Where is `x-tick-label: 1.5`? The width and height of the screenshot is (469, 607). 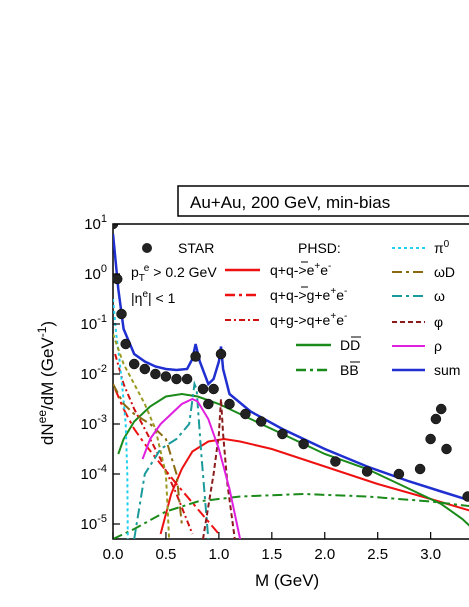
x-tick-label: 1.5 is located at coordinates (271, 554).